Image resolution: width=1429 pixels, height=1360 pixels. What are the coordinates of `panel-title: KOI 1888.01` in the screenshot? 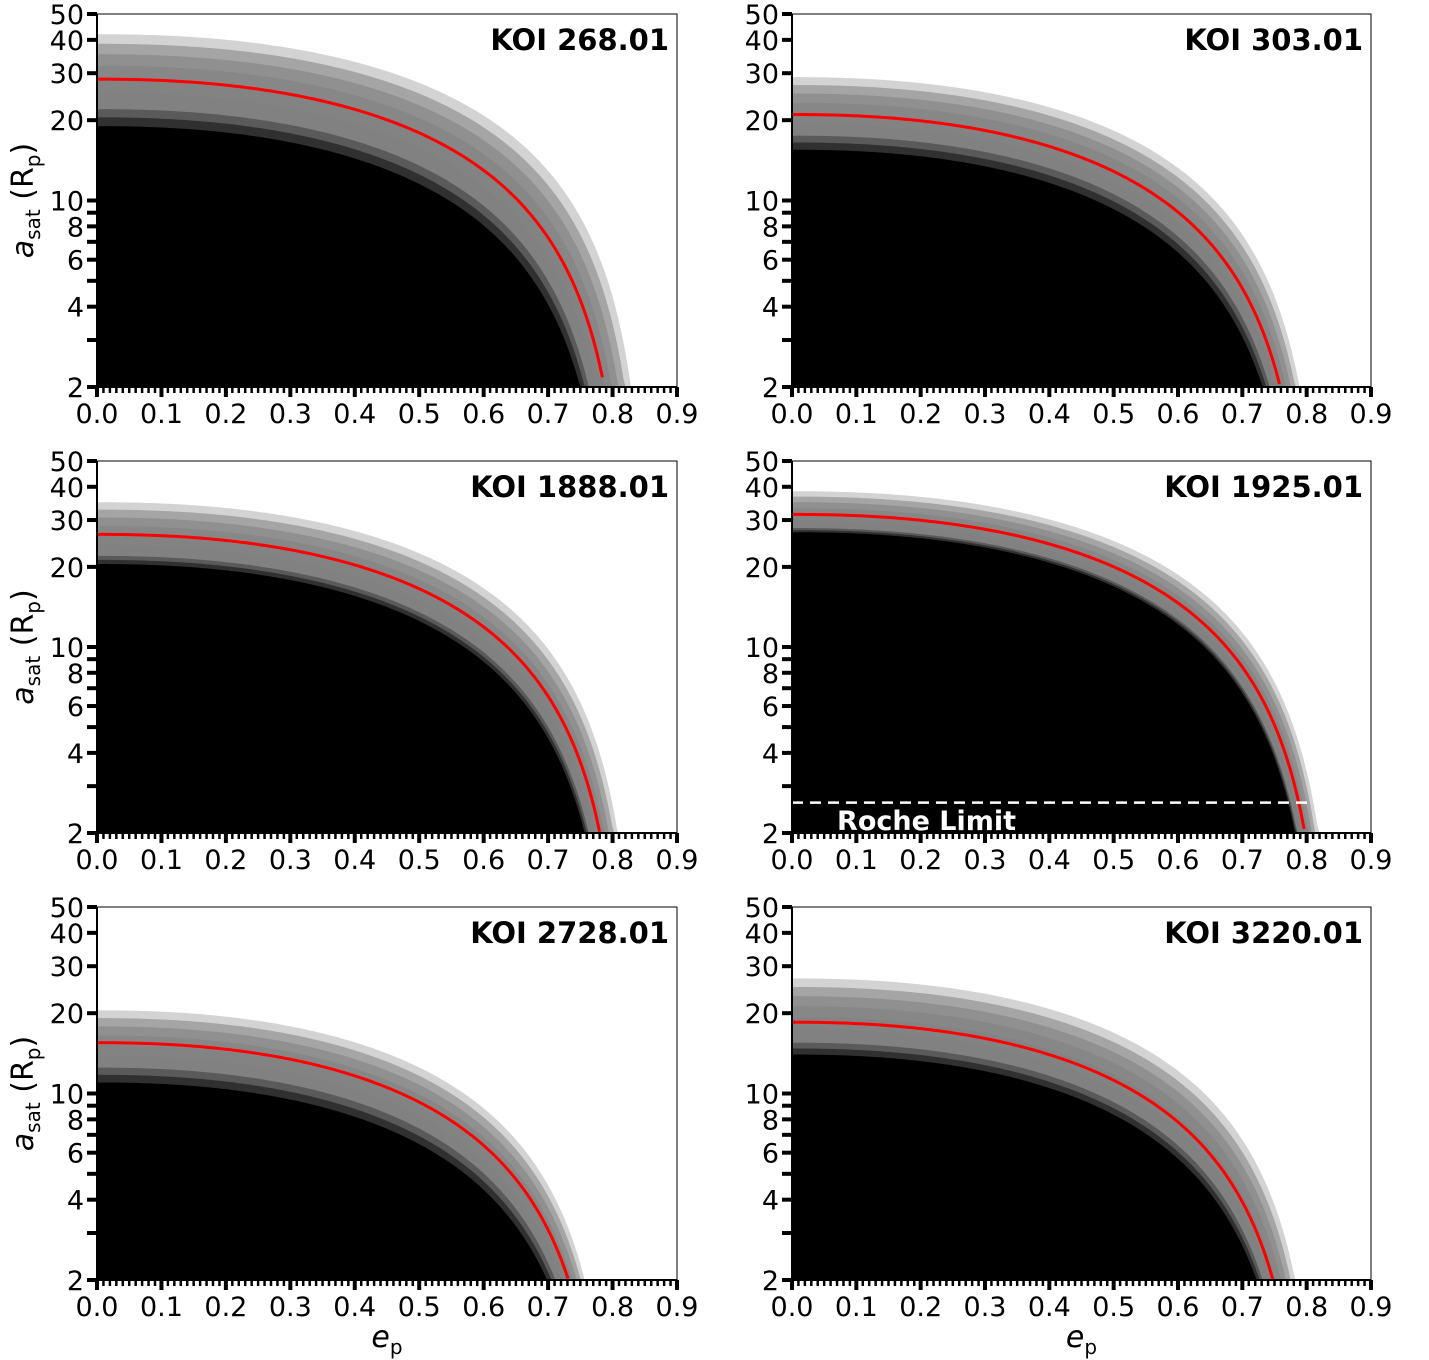 It's located at (569, 487).